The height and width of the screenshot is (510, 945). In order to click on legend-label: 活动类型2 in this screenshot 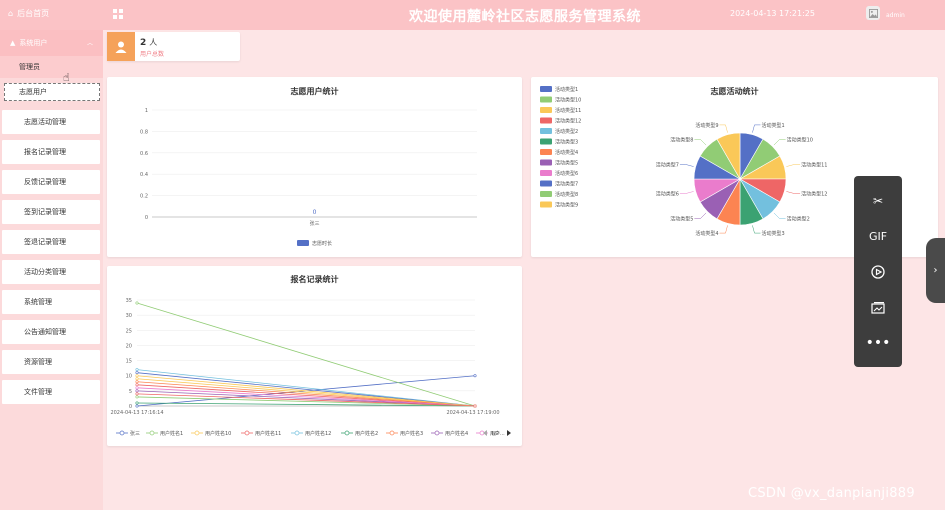, I will do `click(566, 131)`.